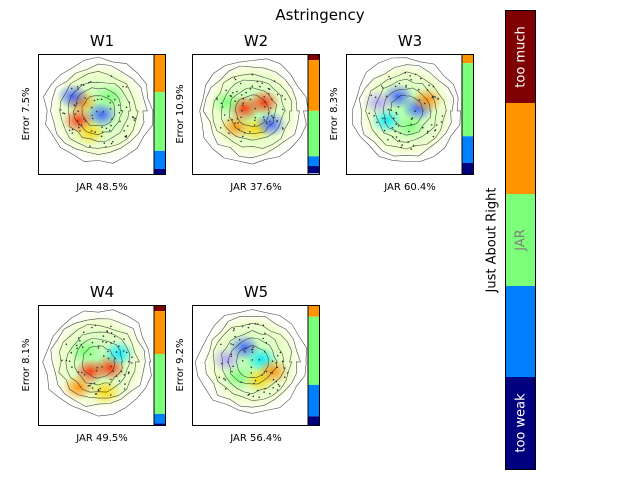  I want to click on jar-label: JAR 56.4%, so click(256, 438).